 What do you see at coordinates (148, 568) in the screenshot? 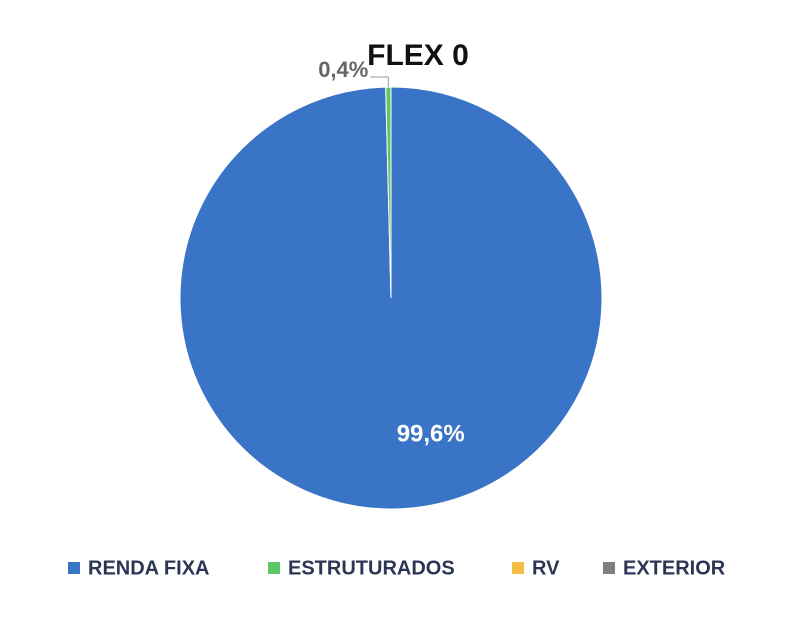
I see `legend-label: RENDA FIXA` at bounding box center [148, 568].